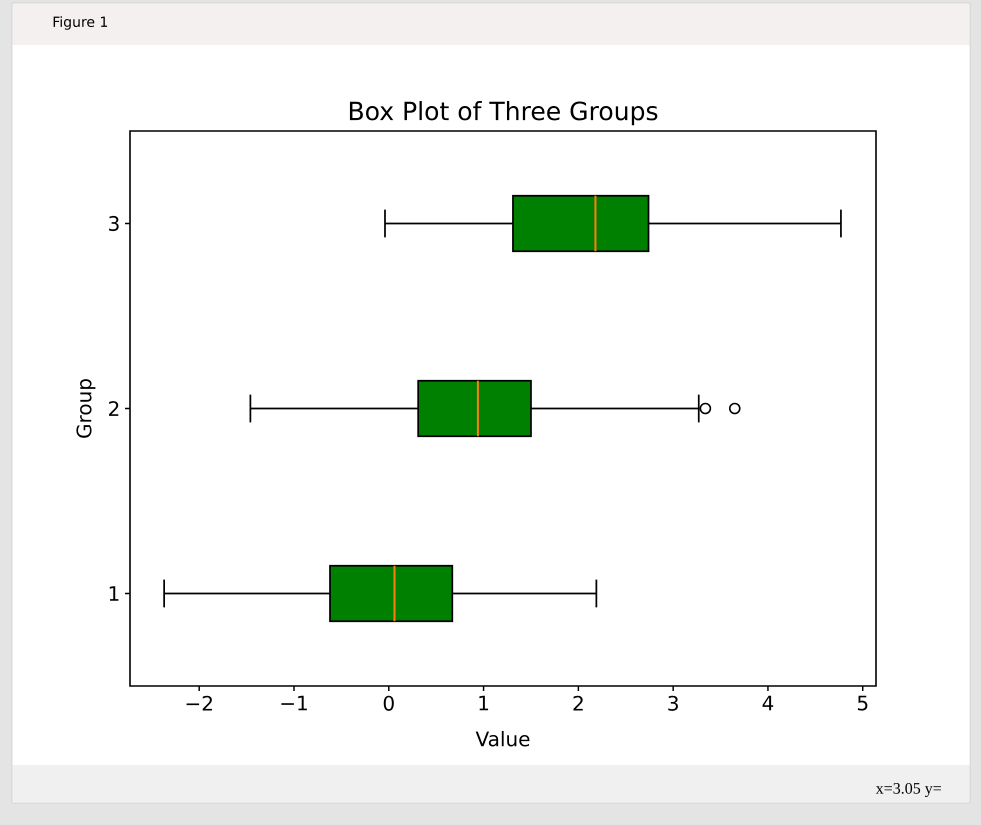  I want to click on x-axis-title: Value, so click(503, 738).